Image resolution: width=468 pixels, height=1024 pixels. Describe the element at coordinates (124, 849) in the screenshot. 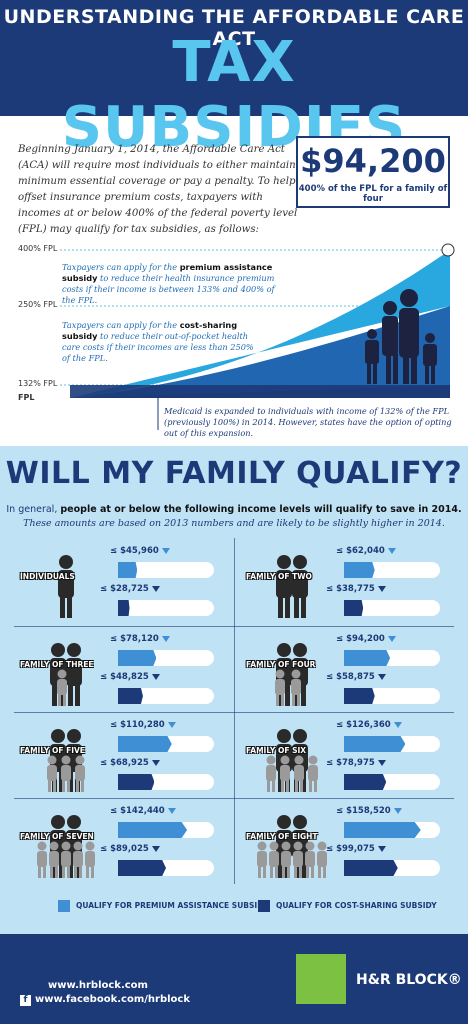

I see `cost-amount-text: ≤ $89,025` at that location.